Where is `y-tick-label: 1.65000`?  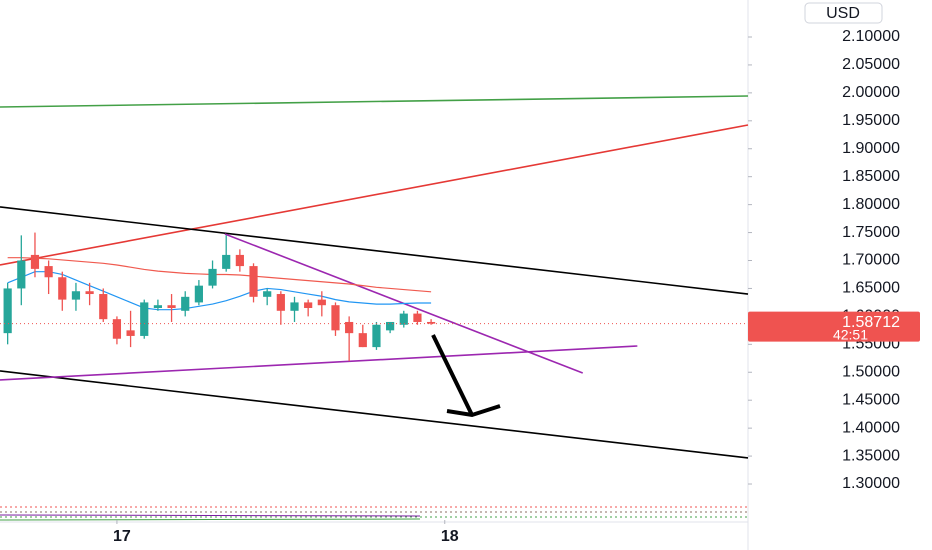
y-tick-label: 1.65000 is located at coordinates (871, 288).